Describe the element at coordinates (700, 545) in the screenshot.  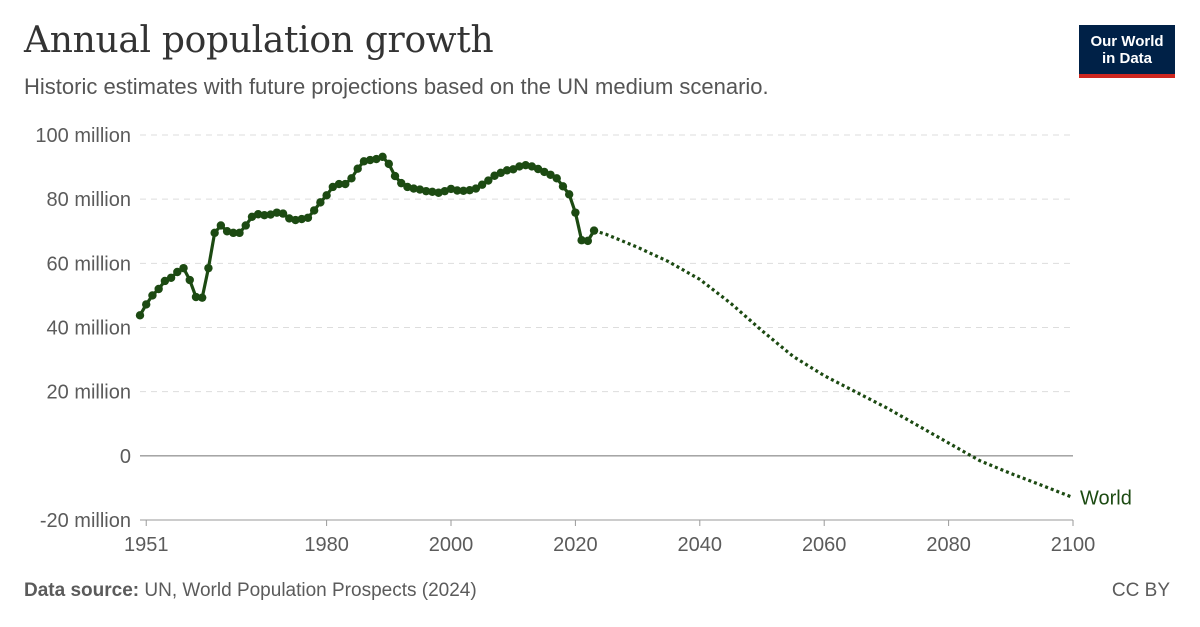
I see `x-tick-label: 2040` at that location.